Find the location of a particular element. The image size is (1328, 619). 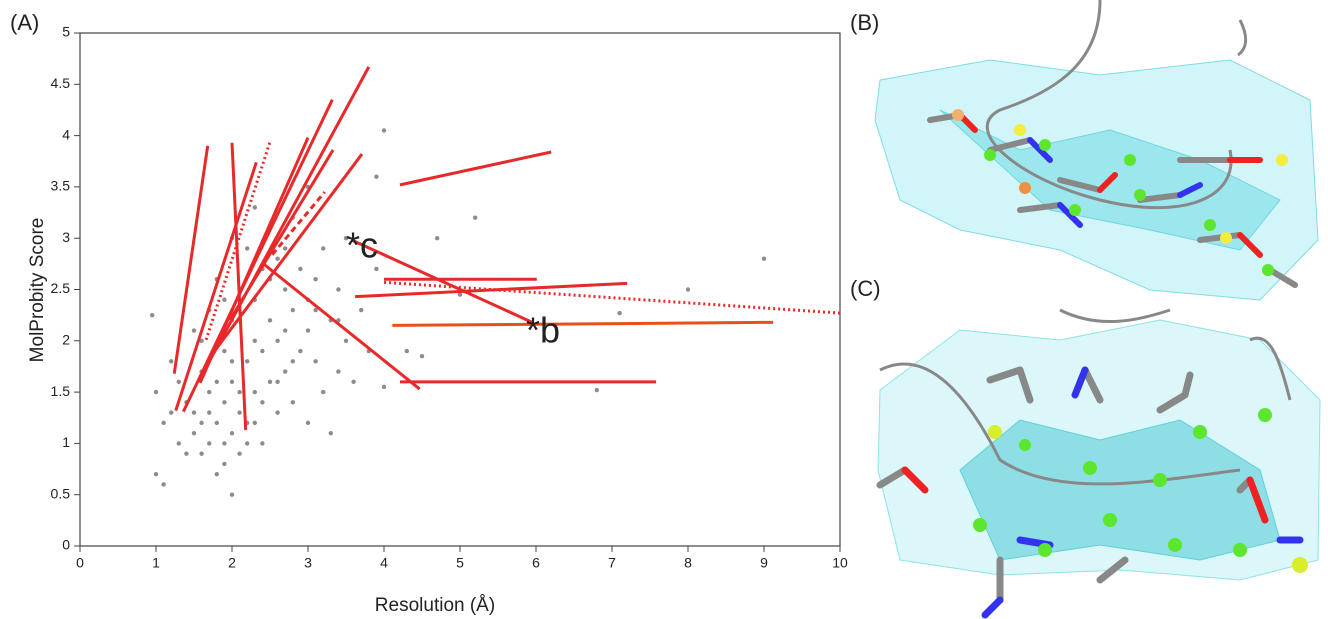

x-tick-label: 1 is located at coordinates (156, 563).